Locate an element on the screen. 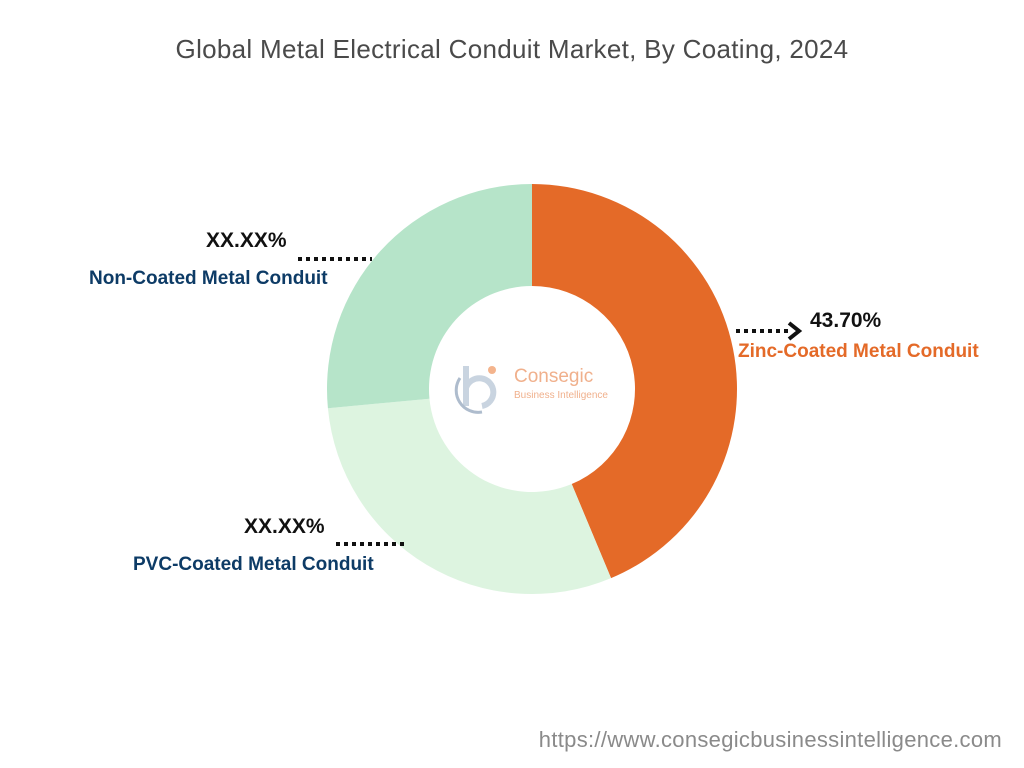  logo-tagline: Business Intelligence is located at coordinates (561, 395).